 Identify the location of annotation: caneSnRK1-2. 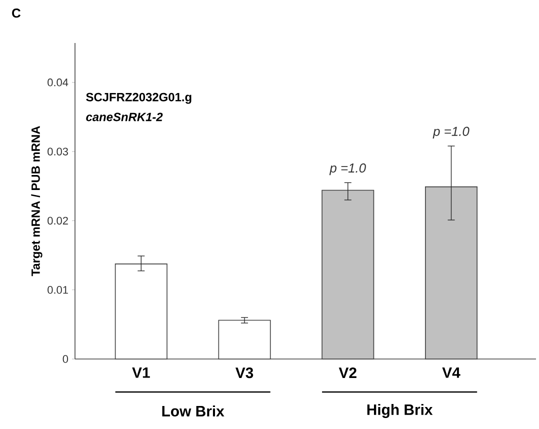
(124, 117).